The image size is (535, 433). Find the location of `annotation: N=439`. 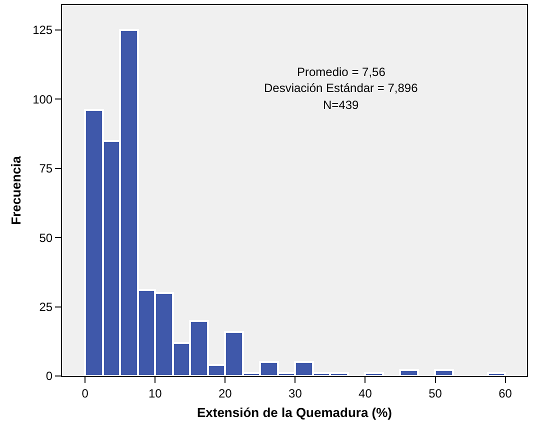

annotation: N=439 is located at coordinates (341, 105).